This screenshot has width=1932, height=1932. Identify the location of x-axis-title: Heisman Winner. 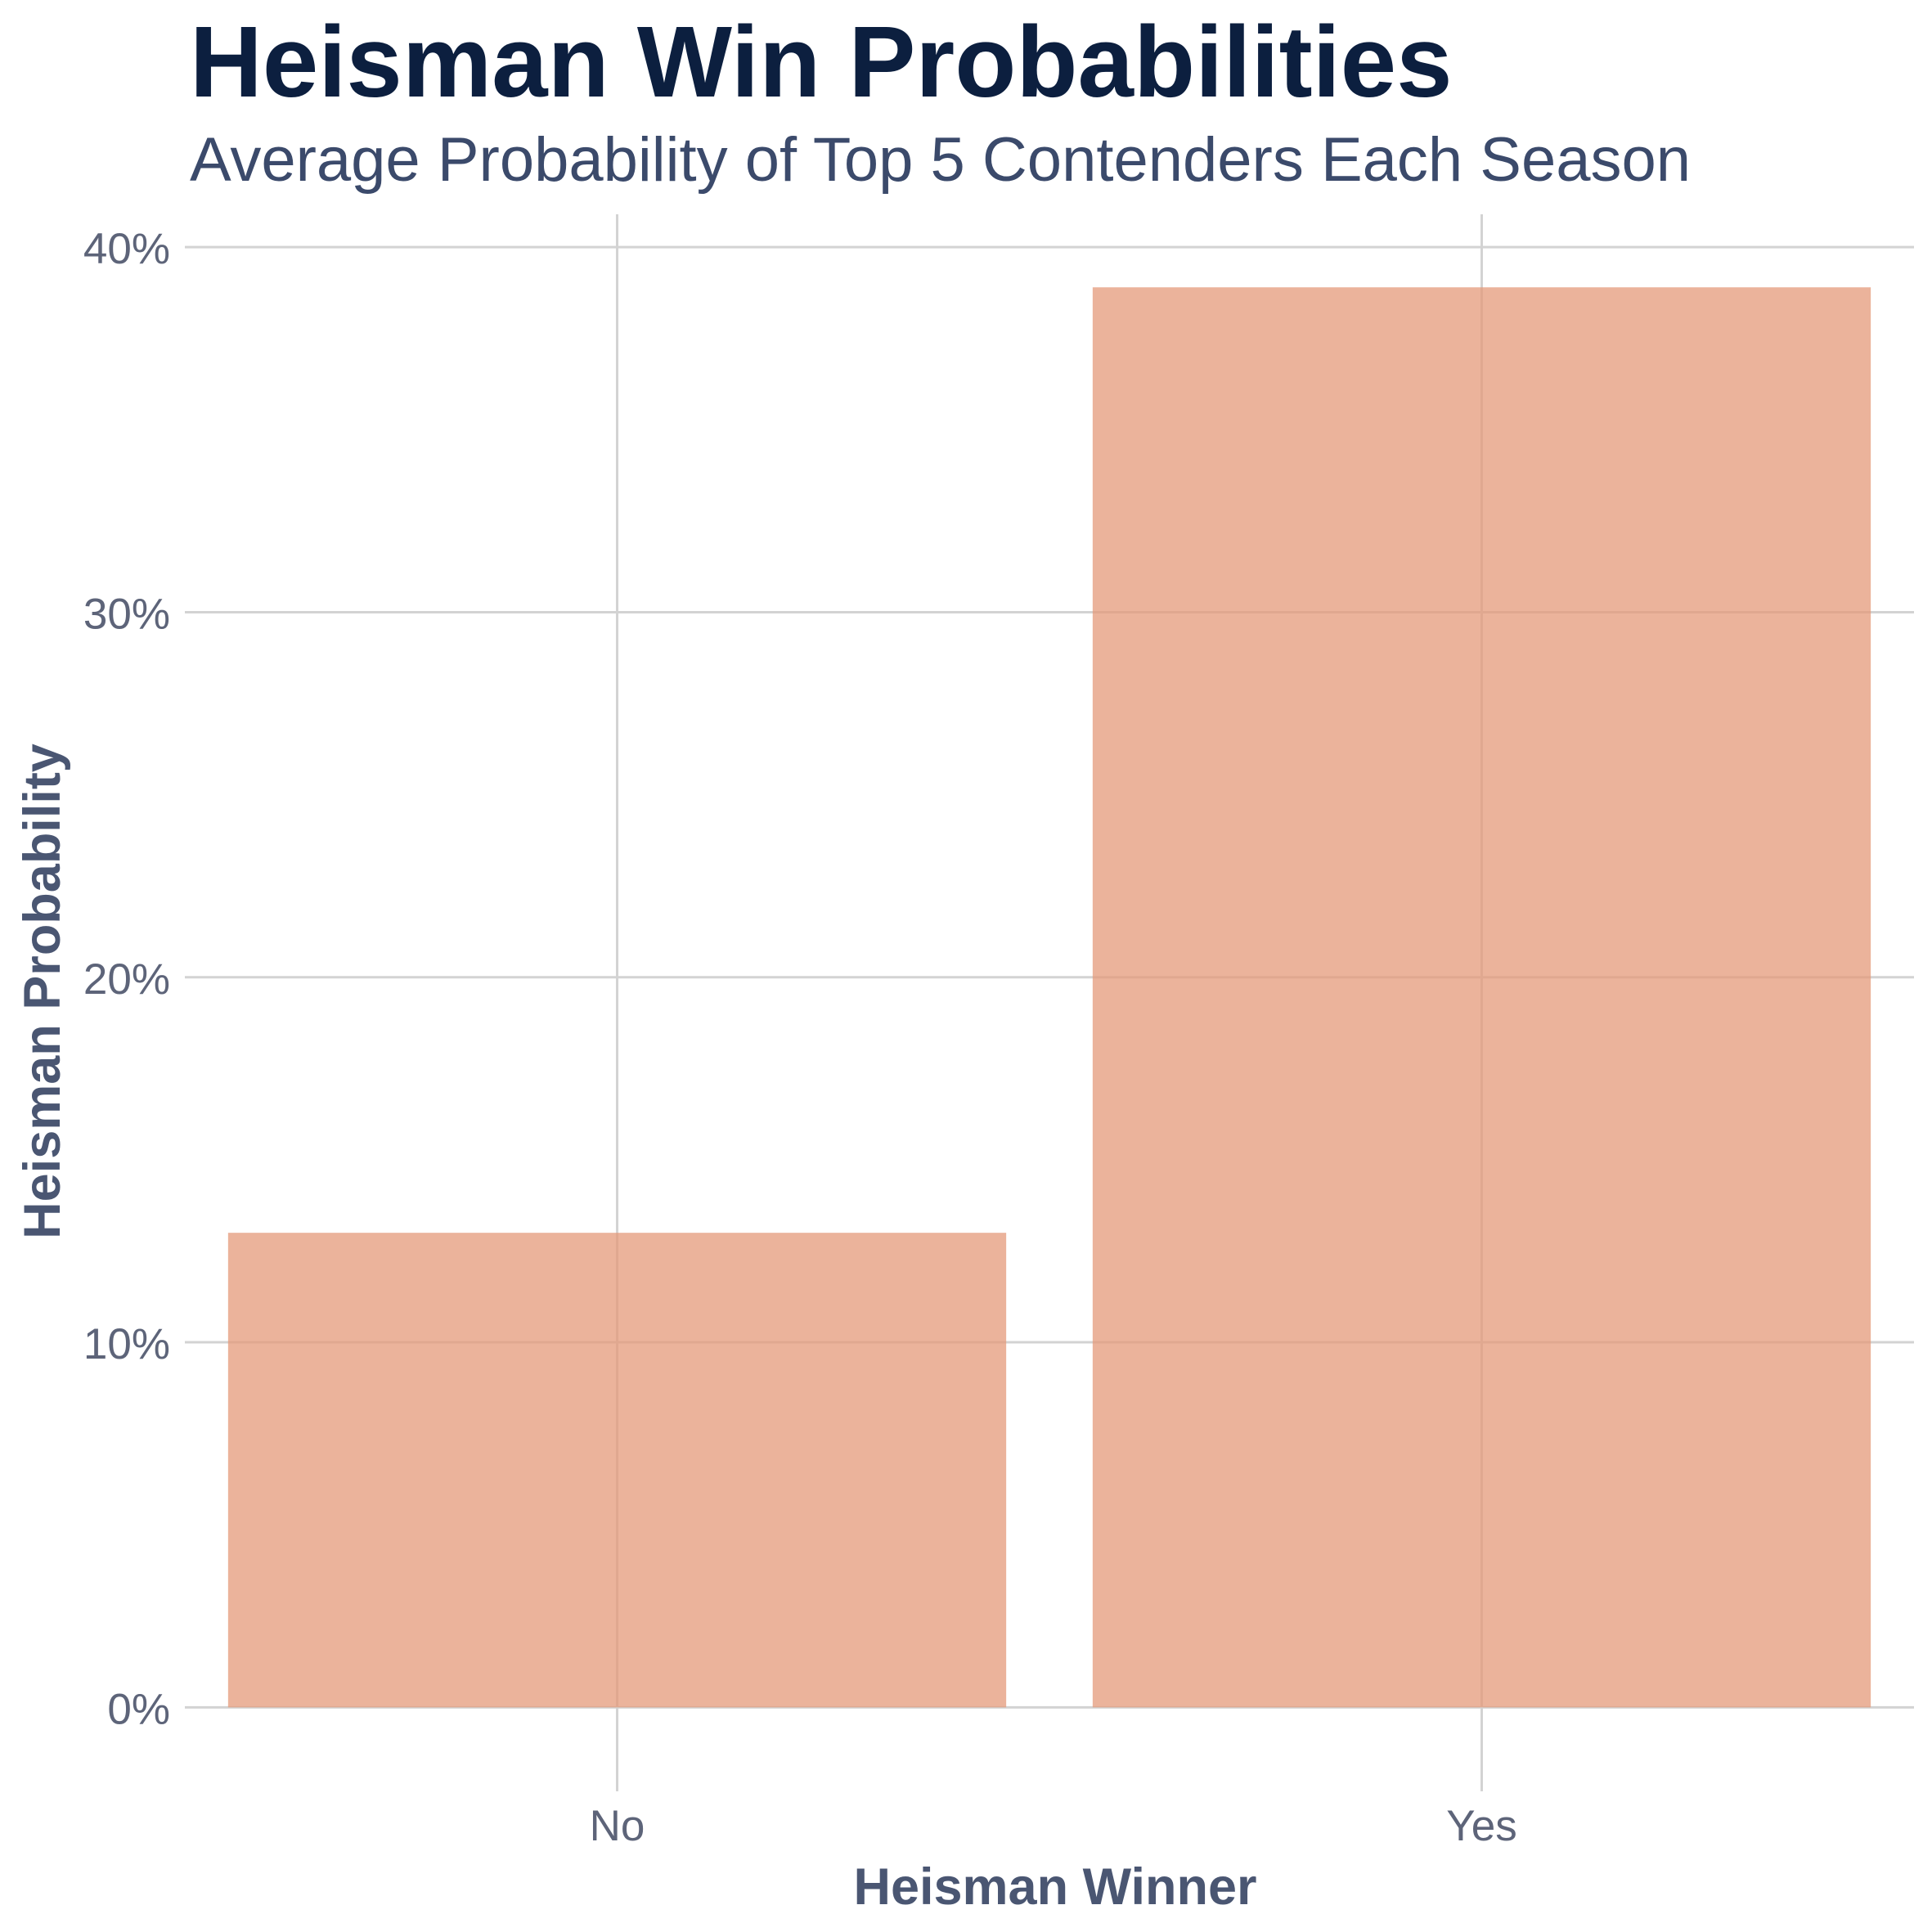
(1054, 1887).